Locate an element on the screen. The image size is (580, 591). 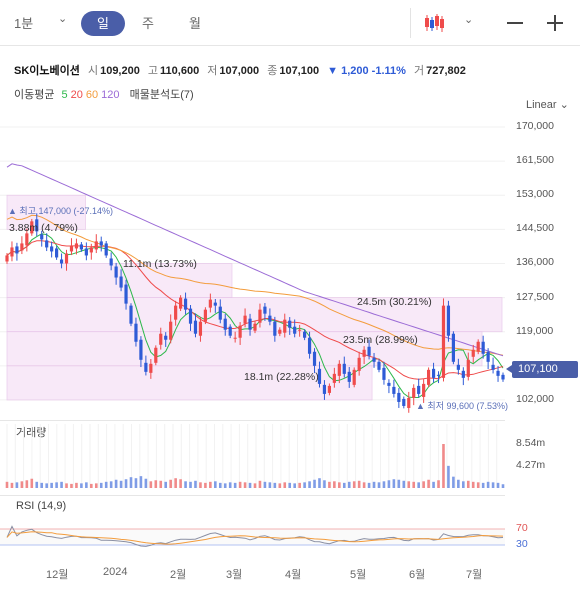
rsi-chart is located at coordinates (290, 527).